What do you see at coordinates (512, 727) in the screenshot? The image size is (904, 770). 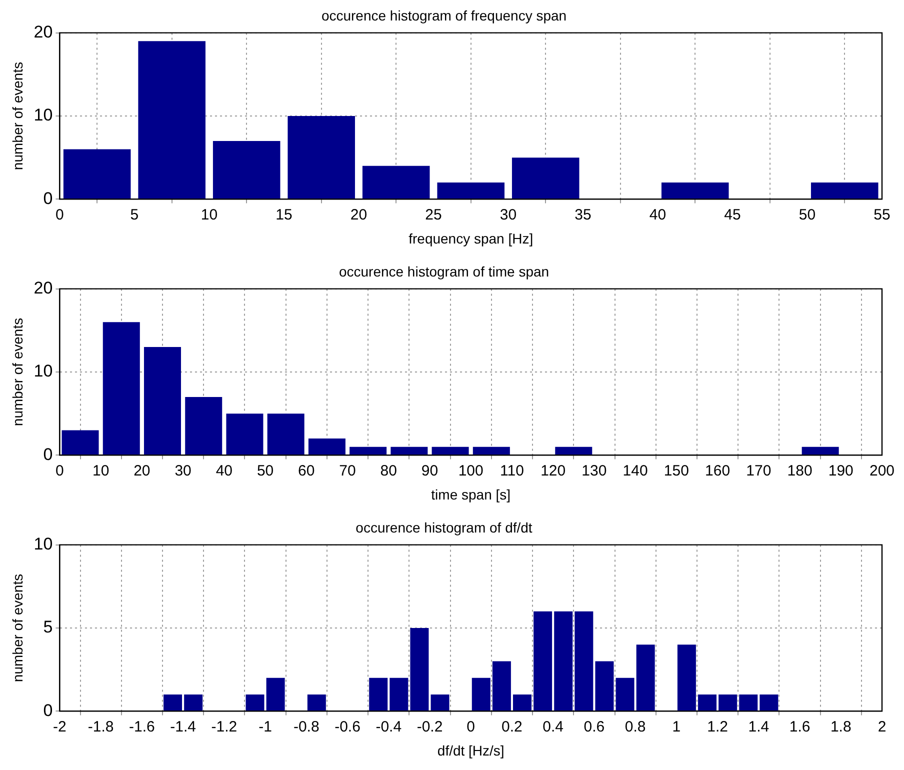 I see `x-tick-label: 0.2` at bounding box center [512, 727].